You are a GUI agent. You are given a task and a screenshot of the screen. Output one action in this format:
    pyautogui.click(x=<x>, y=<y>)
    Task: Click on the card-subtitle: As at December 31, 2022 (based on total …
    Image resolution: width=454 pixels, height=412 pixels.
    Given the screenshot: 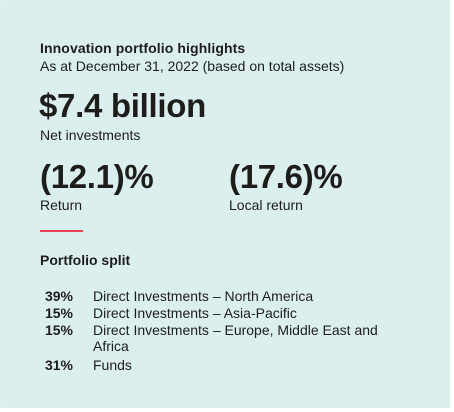 What is the action you would take?
    pyautogui.click(x=192, y=66)
    